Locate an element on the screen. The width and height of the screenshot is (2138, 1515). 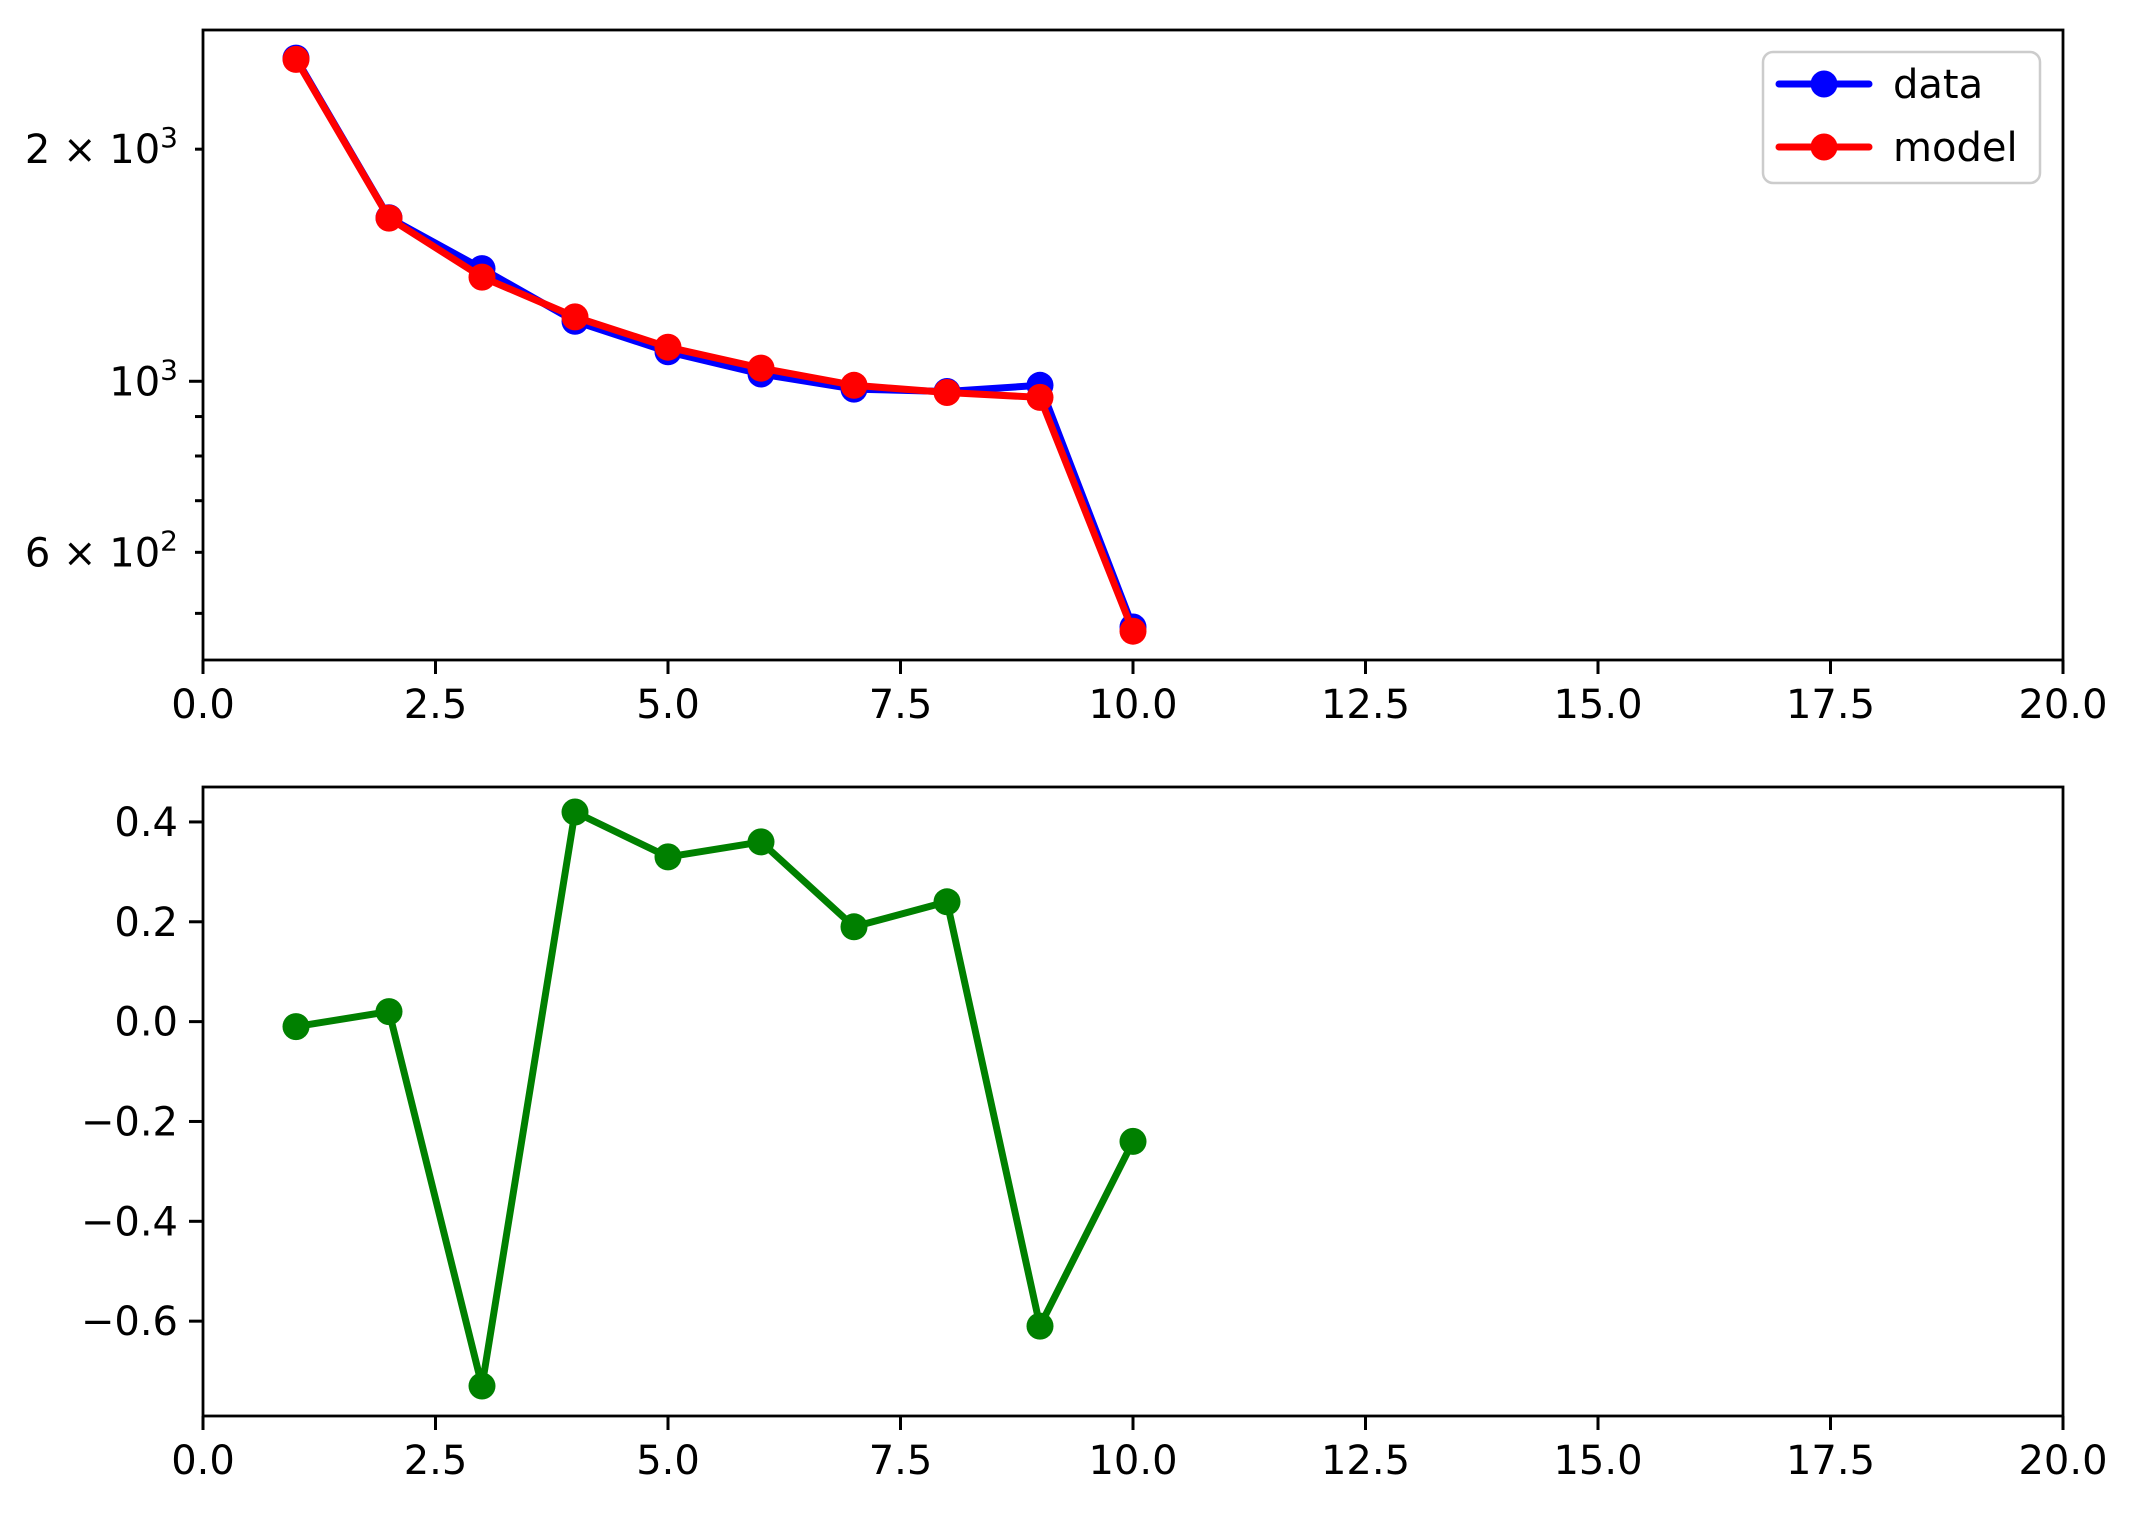
residuals-x-tick-label: 7.5 is located at coordinates (901, 1461).